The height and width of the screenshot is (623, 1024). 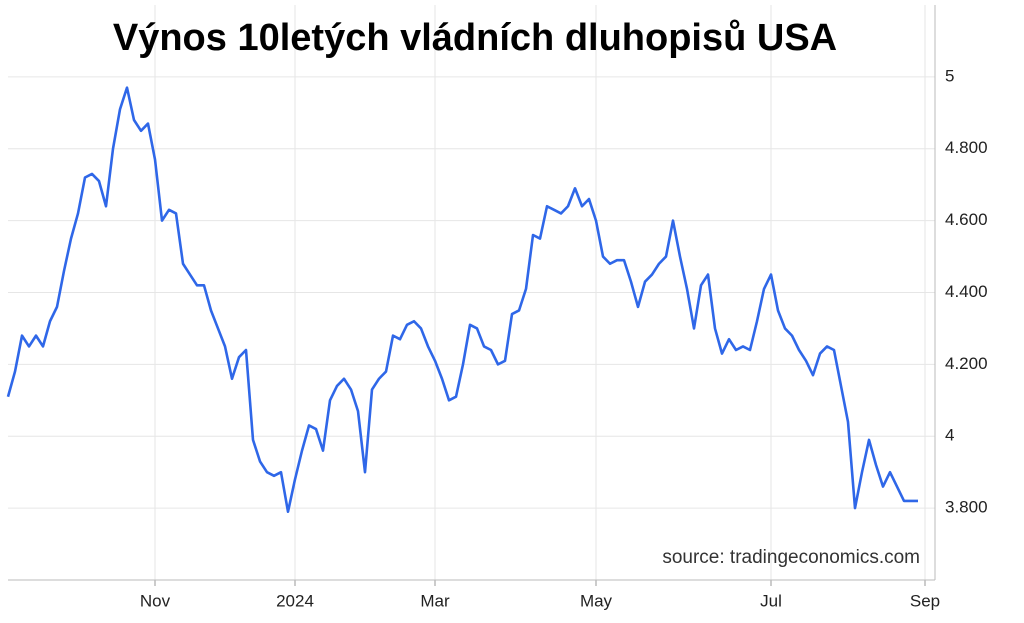 I want to click on y-tick-label: 4.400, so click(x=966, y=291).